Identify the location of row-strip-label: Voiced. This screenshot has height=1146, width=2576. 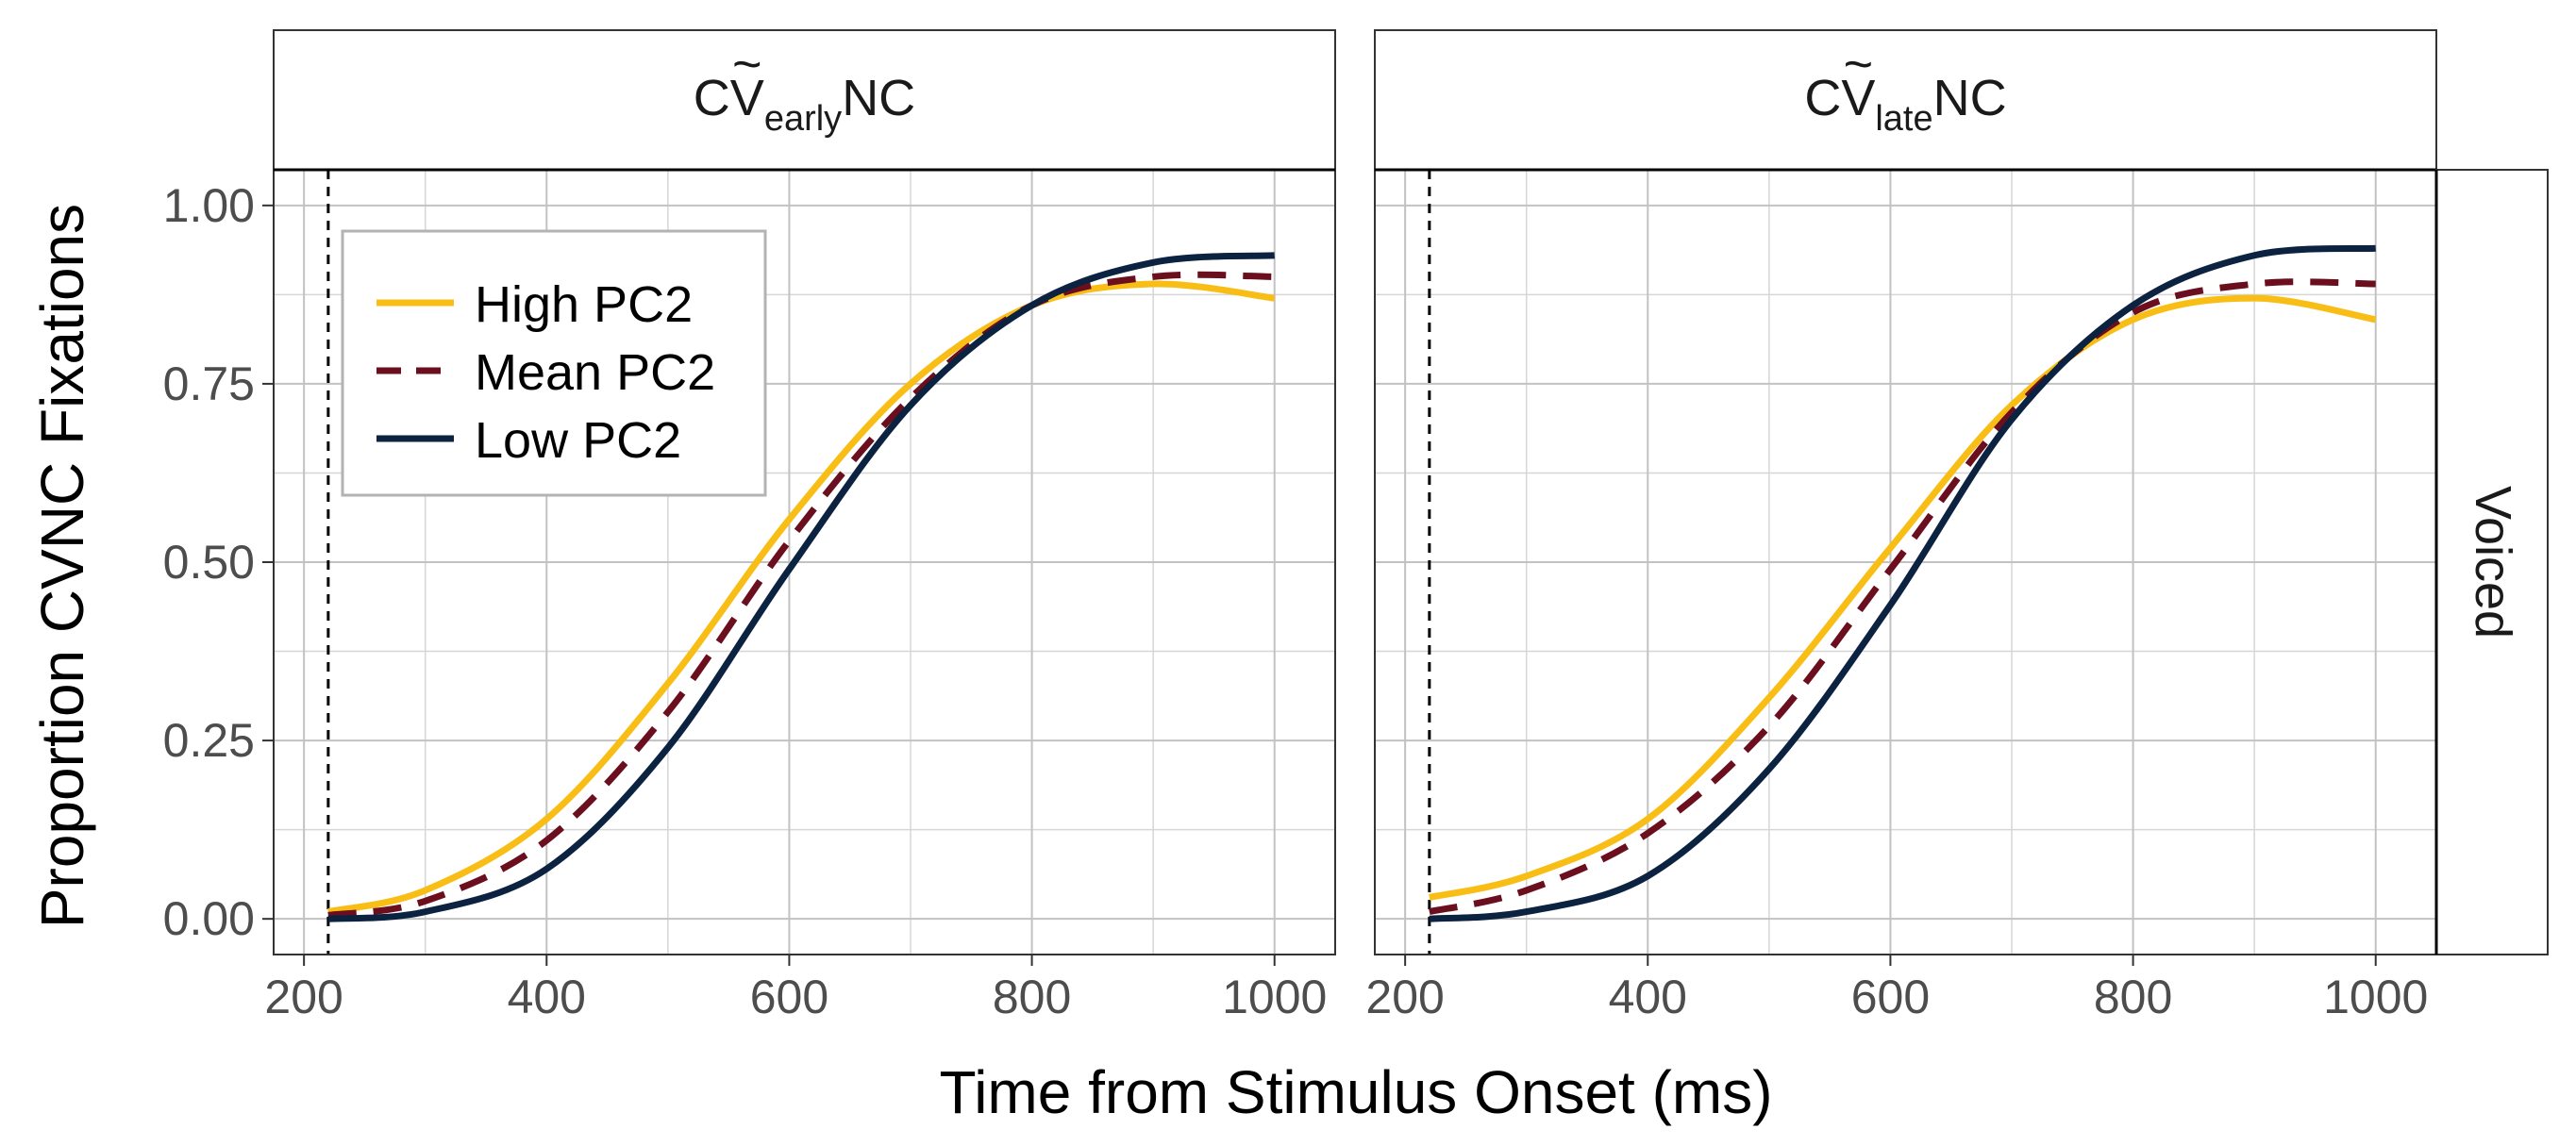
(2493, 562).